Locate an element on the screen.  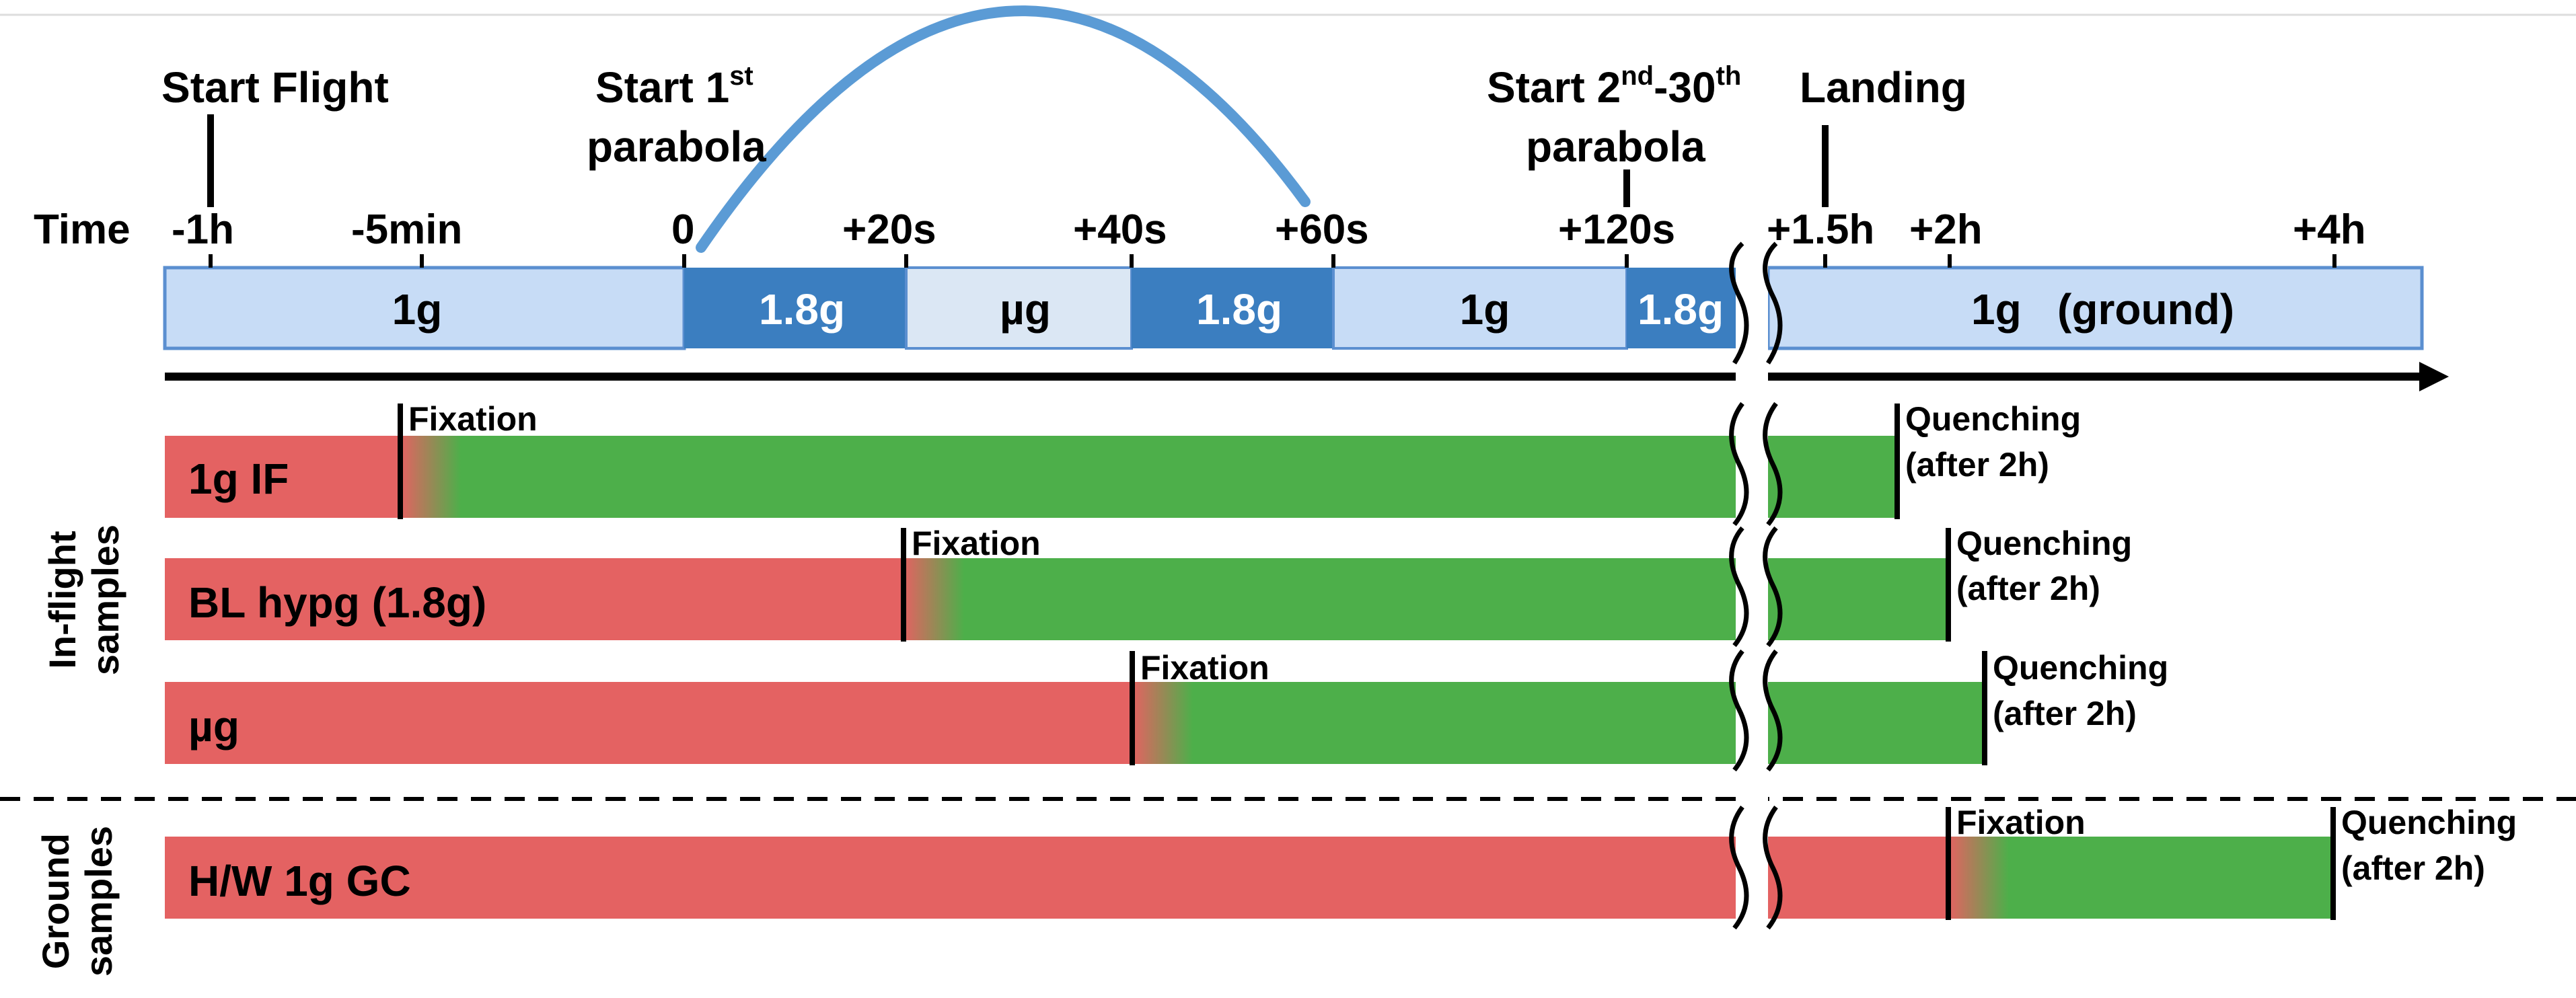
segment-1g-between is located at coordinates (1480, 308).